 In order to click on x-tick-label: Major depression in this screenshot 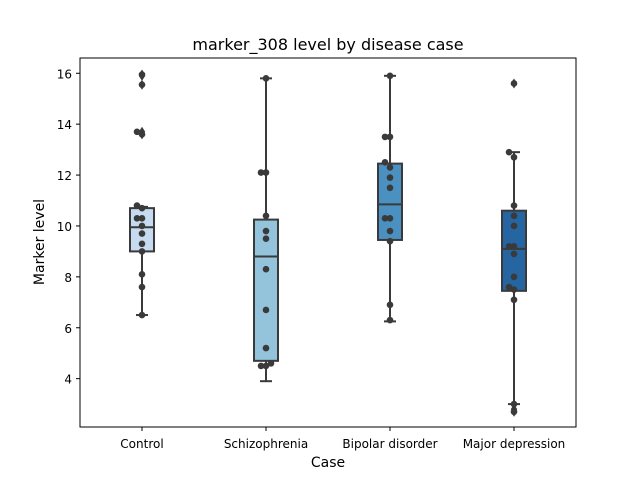, I will do `click(514, 444)`.